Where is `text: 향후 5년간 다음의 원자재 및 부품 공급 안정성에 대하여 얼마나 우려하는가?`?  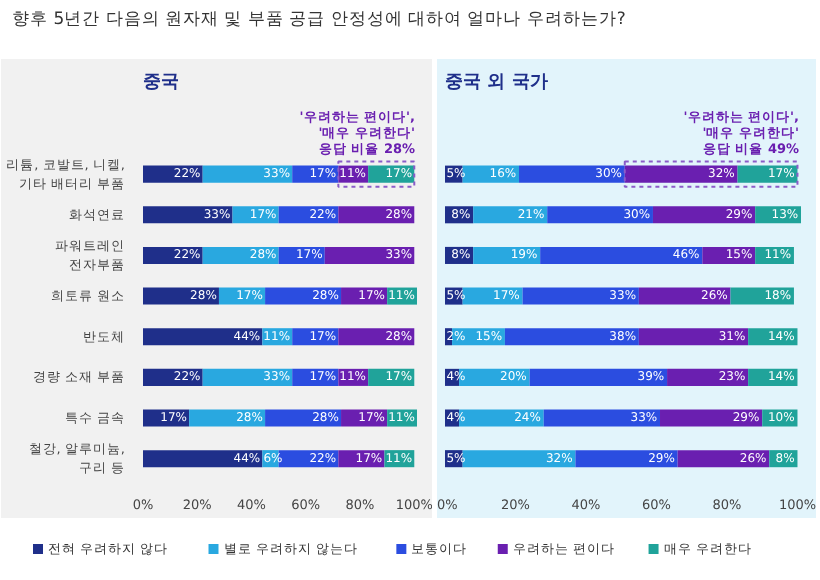 text: 향후 5년간 다음의 원자재 및 부품 공급 안정성에 대하여 얼마나 우려하는가? is located at coordinates (319, 20).